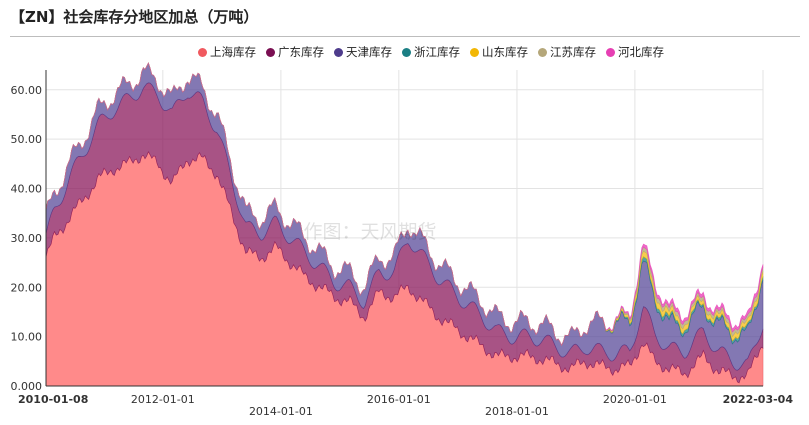 This screenshot has width=809, height=425. Describe the element at coordinates (27, 386) in the screenshot. I see `y-tick-label: 0.000` at that location.